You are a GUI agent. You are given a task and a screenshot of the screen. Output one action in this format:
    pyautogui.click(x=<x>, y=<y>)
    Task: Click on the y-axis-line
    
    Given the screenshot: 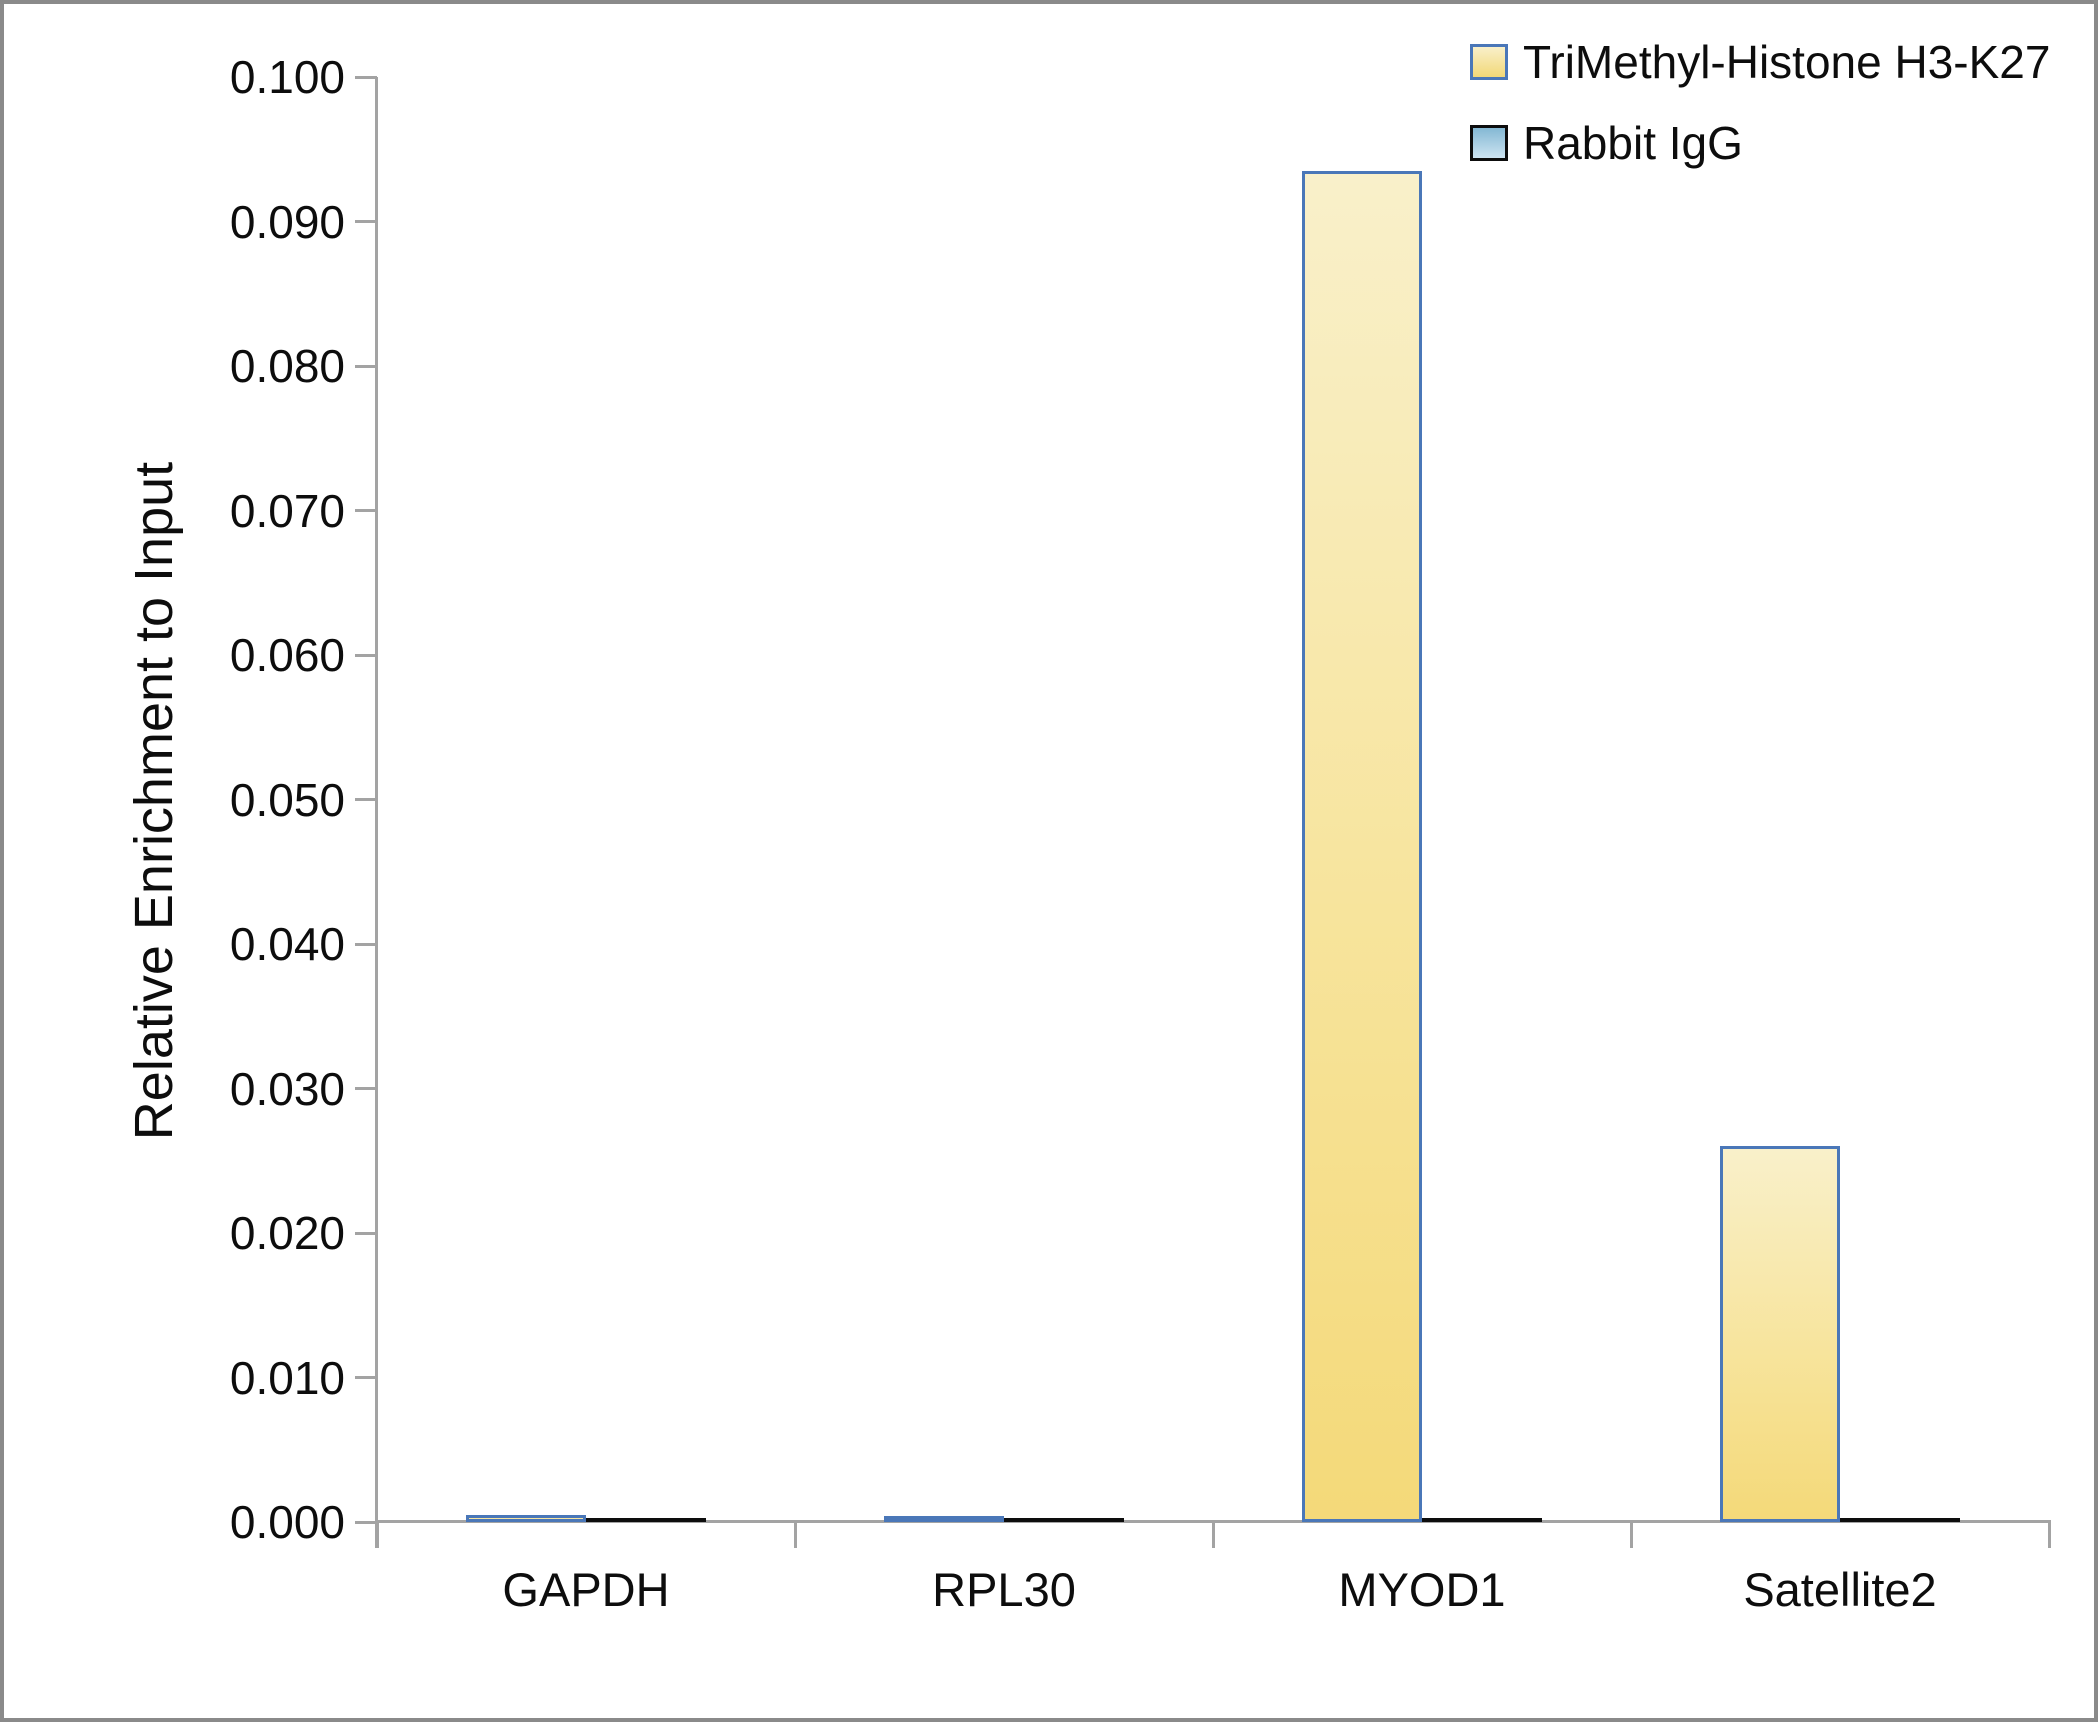 What is the action you would take?
    pyautogui.click(x=376, y=812)
    